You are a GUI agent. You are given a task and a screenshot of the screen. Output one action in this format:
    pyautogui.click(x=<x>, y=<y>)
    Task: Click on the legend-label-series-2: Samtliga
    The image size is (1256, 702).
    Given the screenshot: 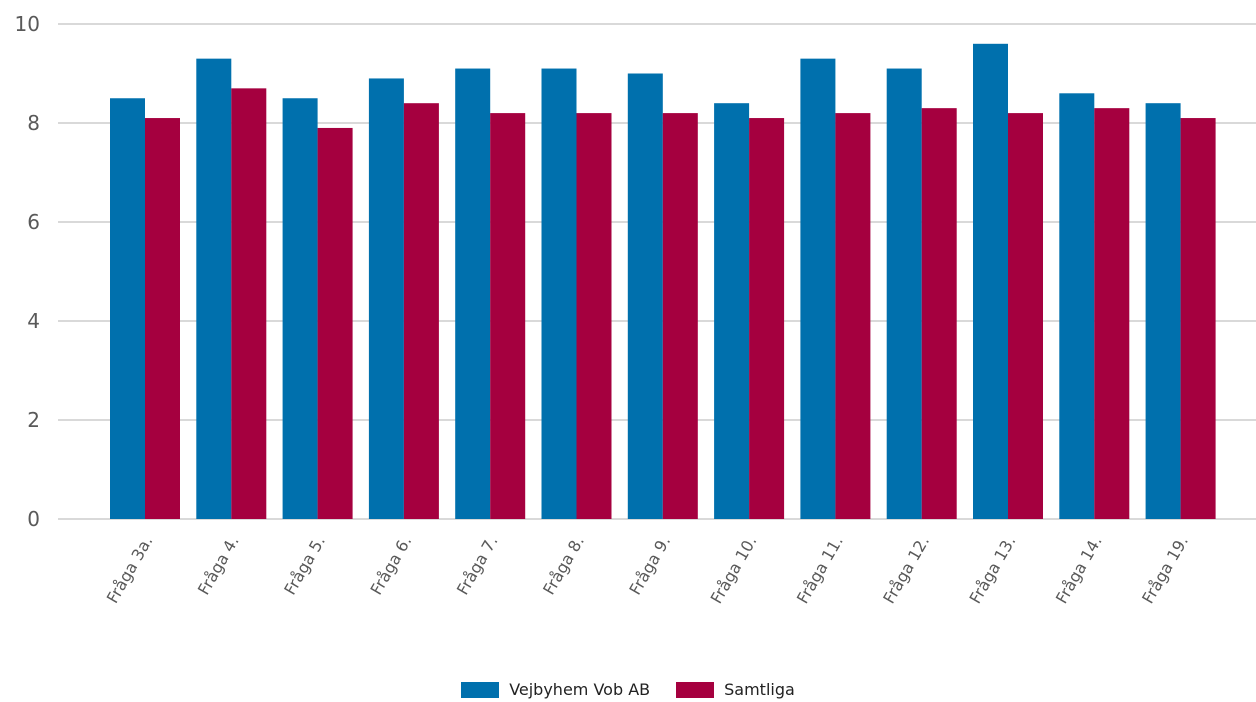 What is the action you would take?
    pyautogui.click(x=759, y=689)
    